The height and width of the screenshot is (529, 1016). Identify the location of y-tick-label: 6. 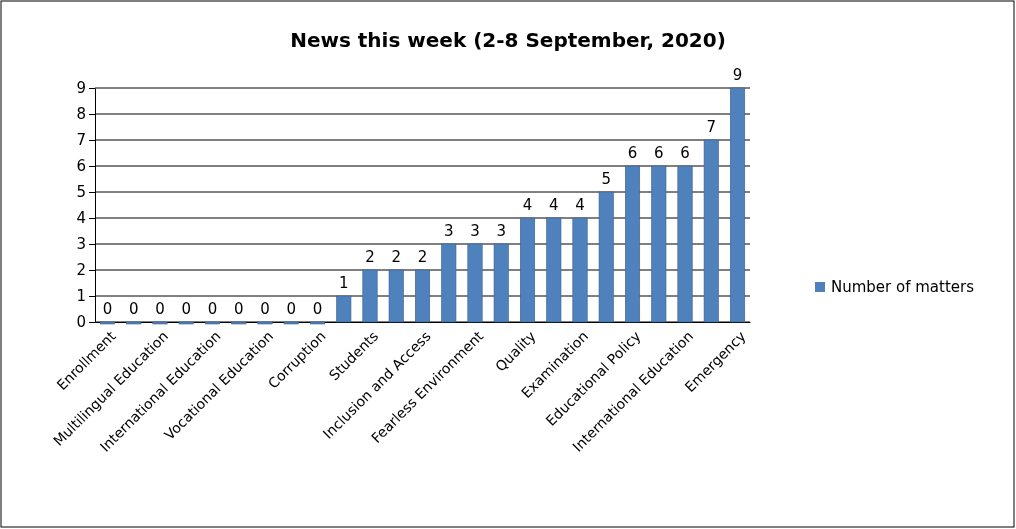
(81, 166).